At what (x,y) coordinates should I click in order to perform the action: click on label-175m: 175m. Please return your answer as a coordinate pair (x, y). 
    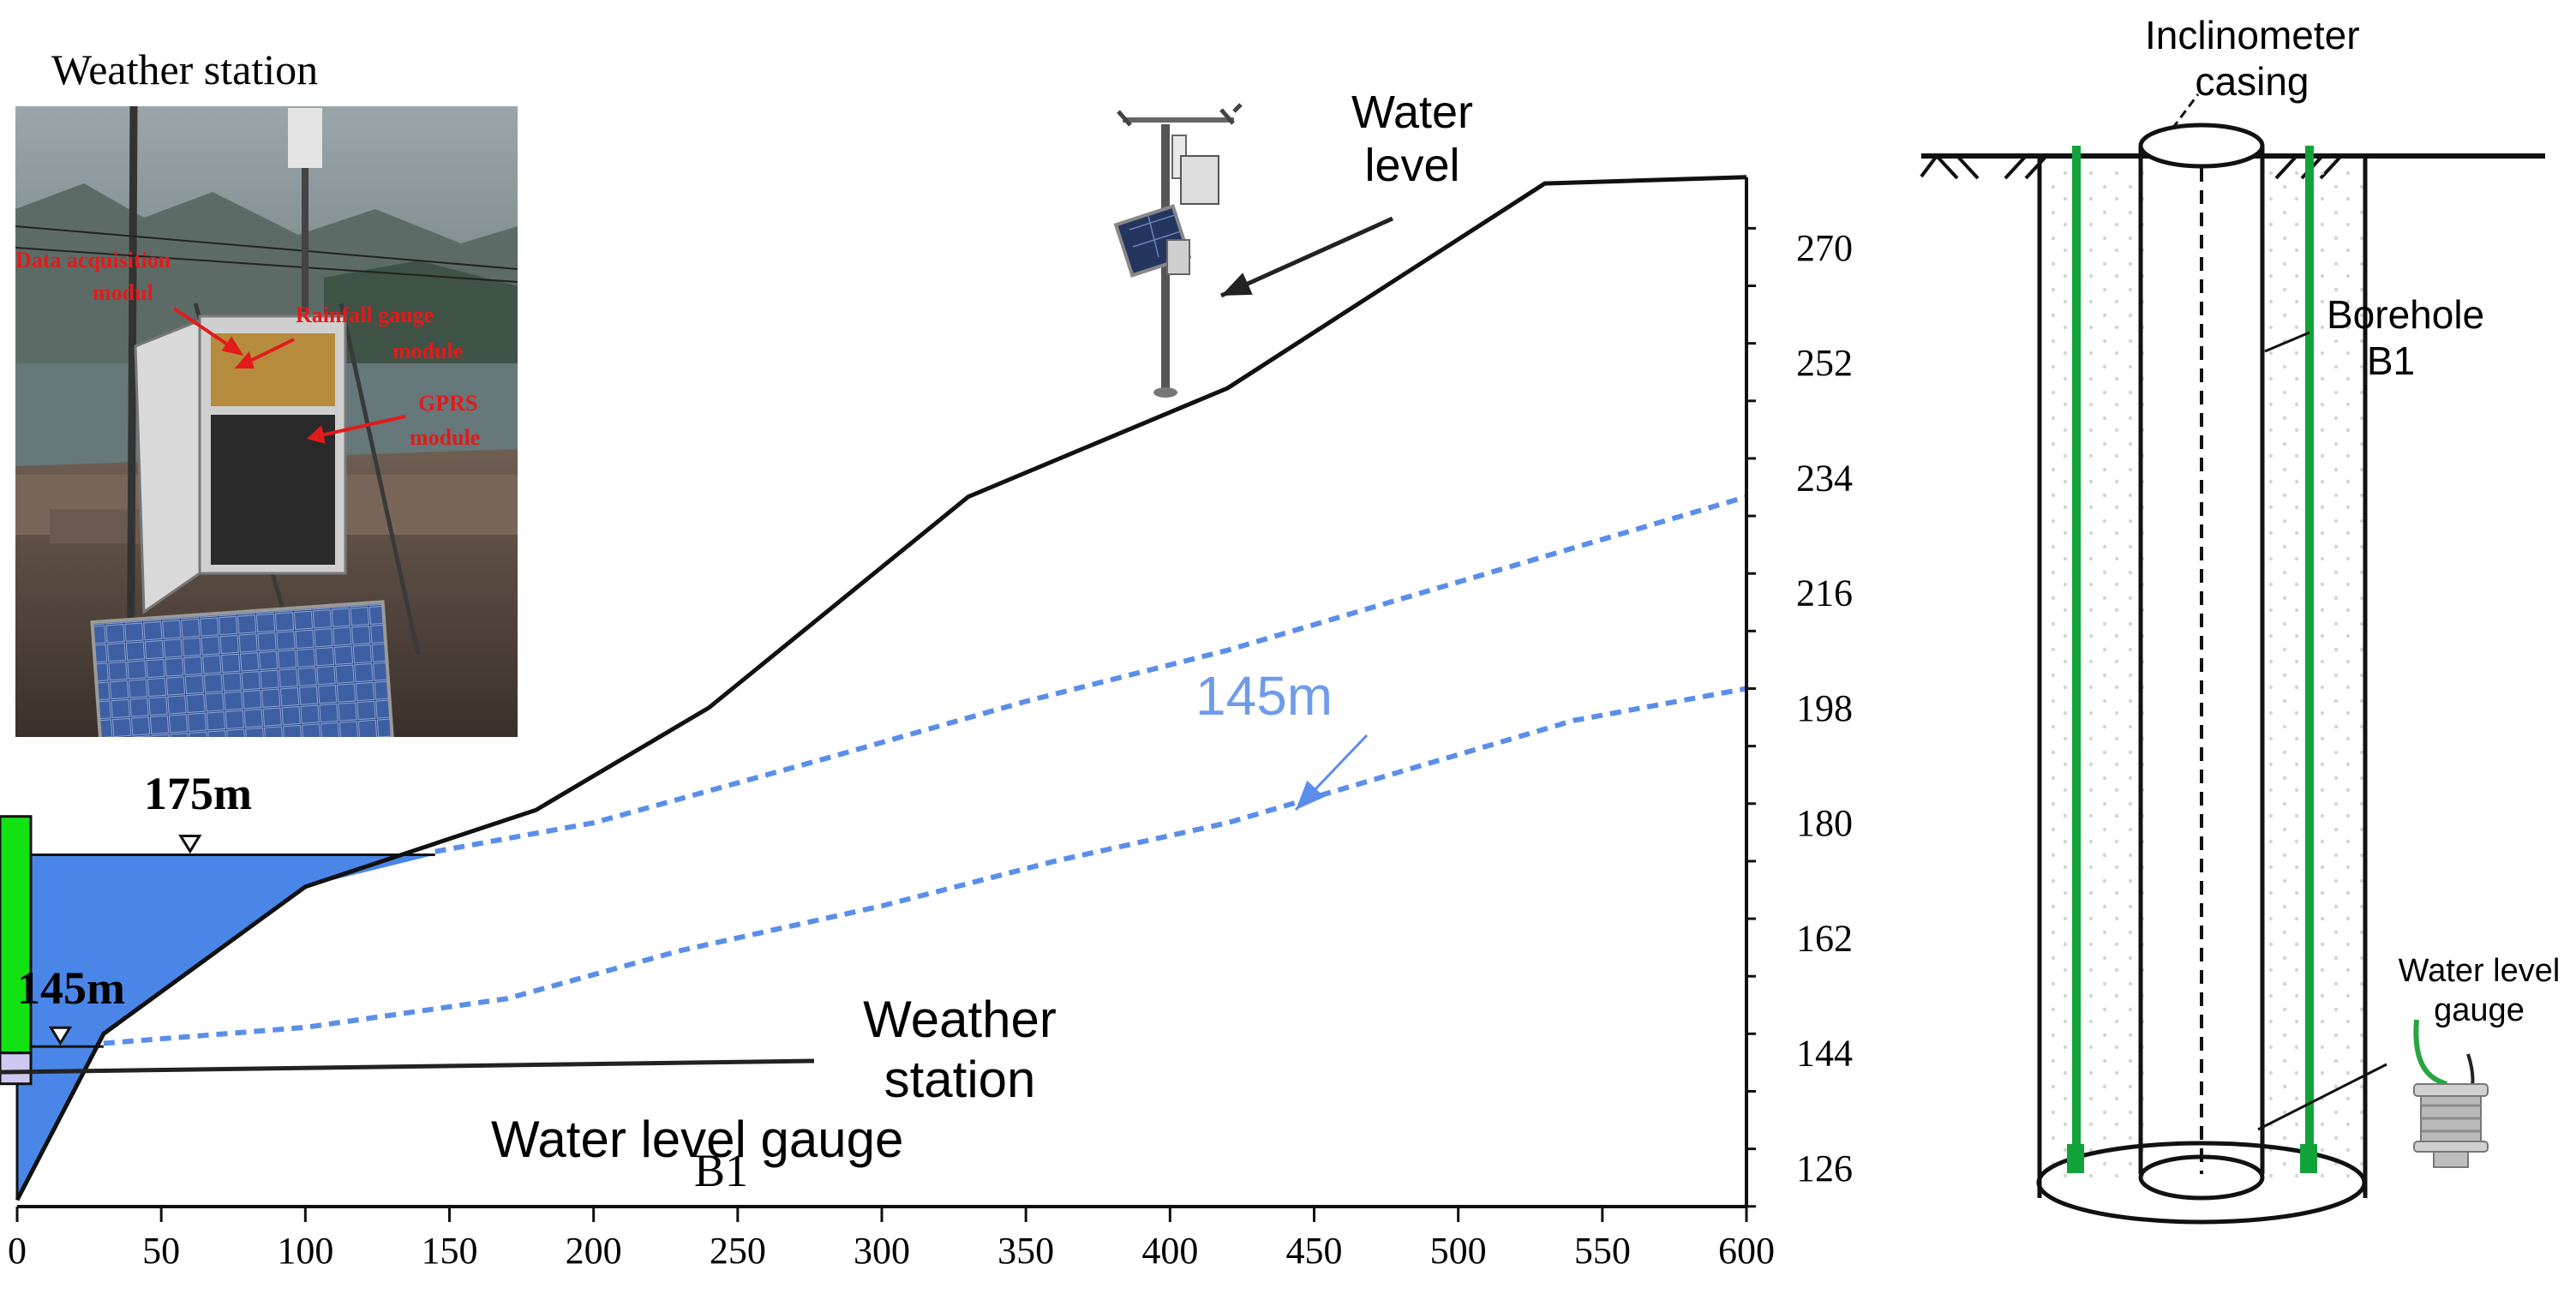
    Looking at the image, I should click on (198, 794).